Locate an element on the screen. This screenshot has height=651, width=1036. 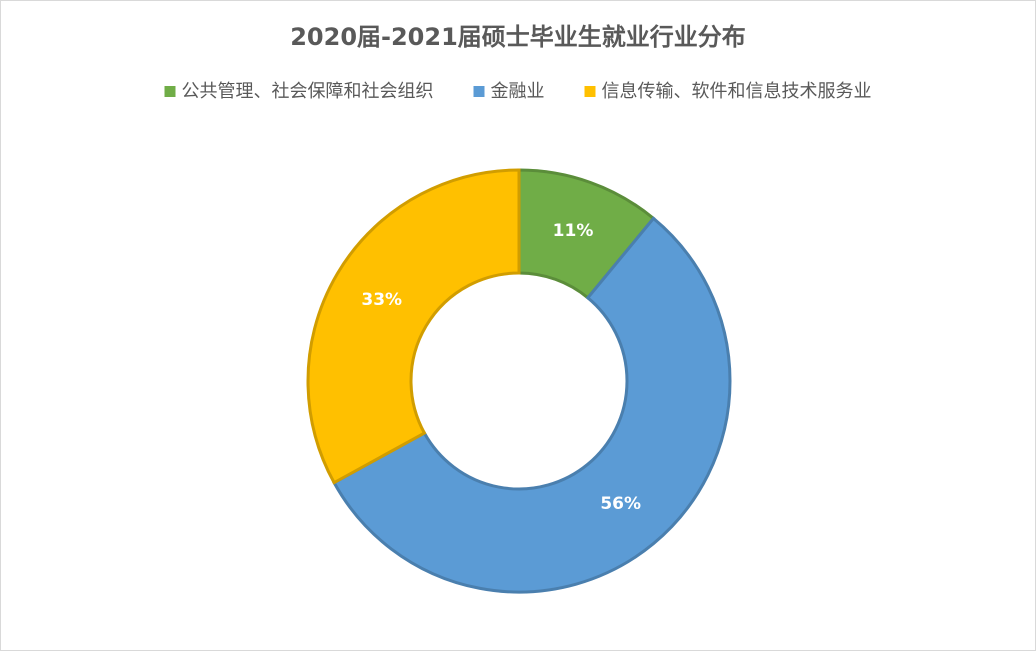
legend: 公共管理、社会保障和社会组织 金融业 信息传输、软件和信息技术服务业 is located at coordinates (518, 91).